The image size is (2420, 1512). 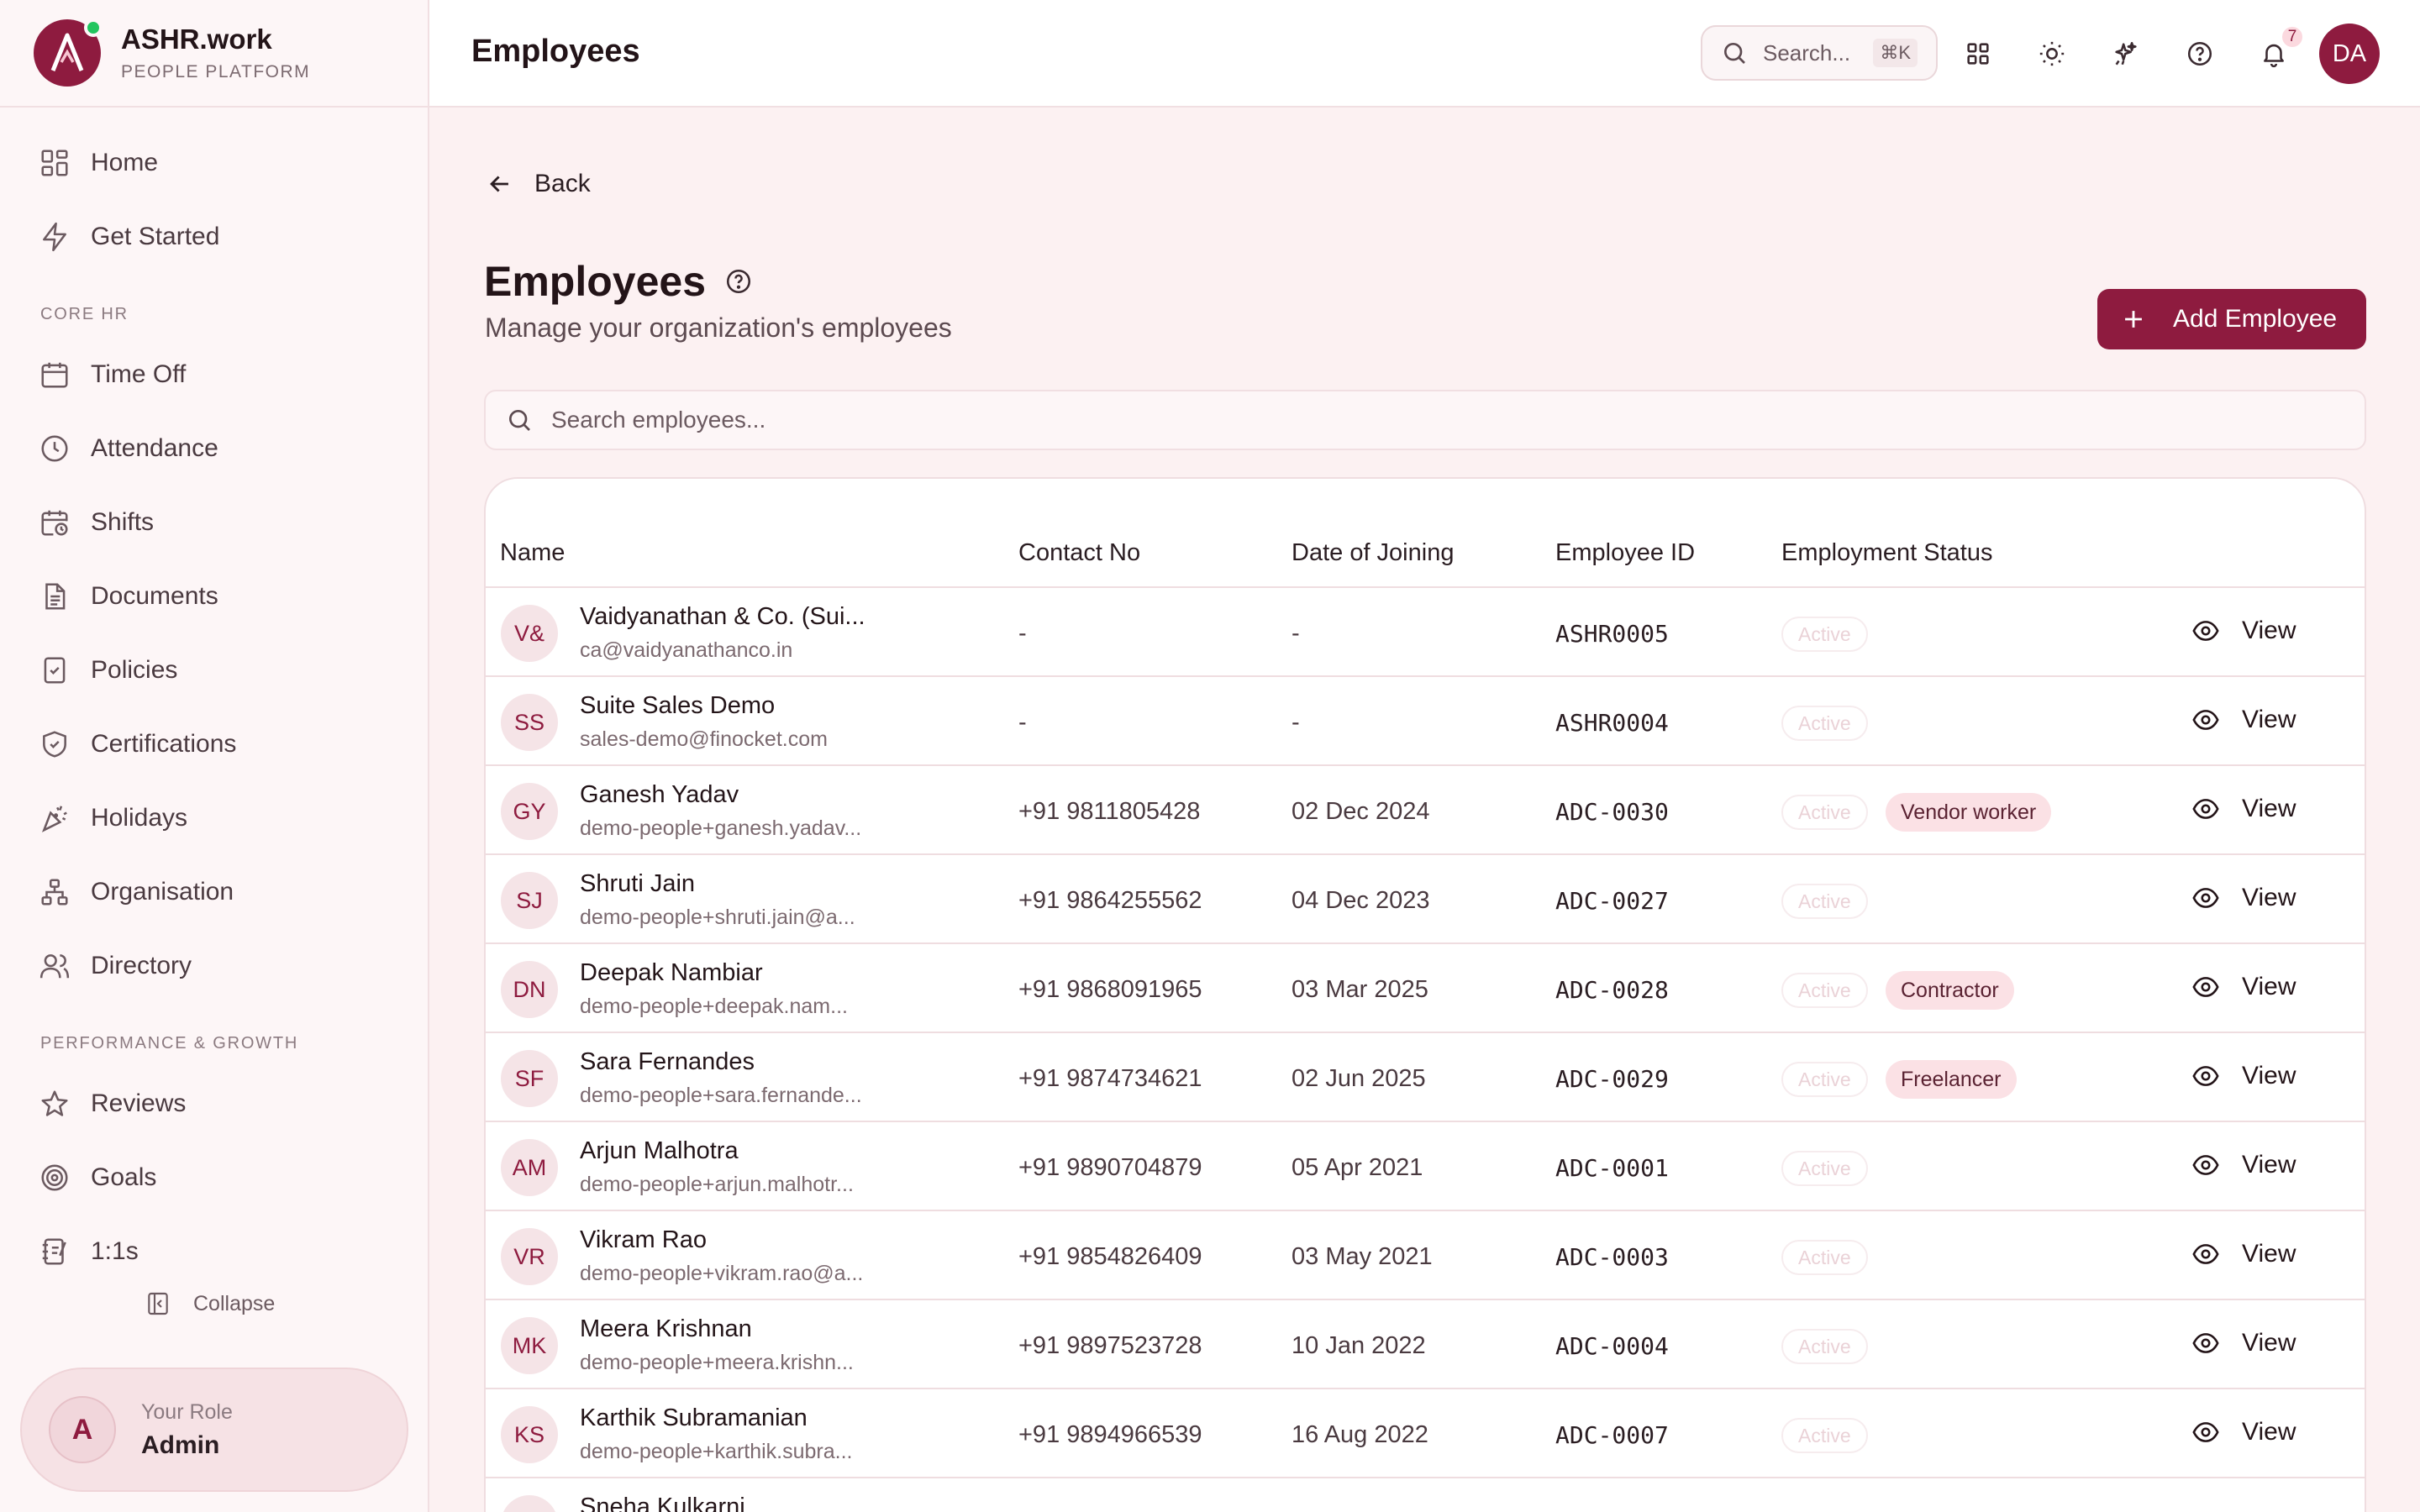 I want to click on notifications-button: 7, so click(x=2279, y=49).